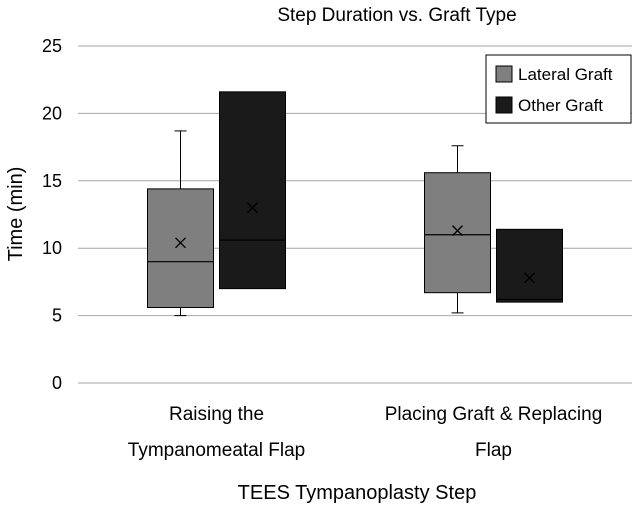  Describe the element at coordinates (52, 248) in the screenshot. I see `y-tick-label: 10` at that location.